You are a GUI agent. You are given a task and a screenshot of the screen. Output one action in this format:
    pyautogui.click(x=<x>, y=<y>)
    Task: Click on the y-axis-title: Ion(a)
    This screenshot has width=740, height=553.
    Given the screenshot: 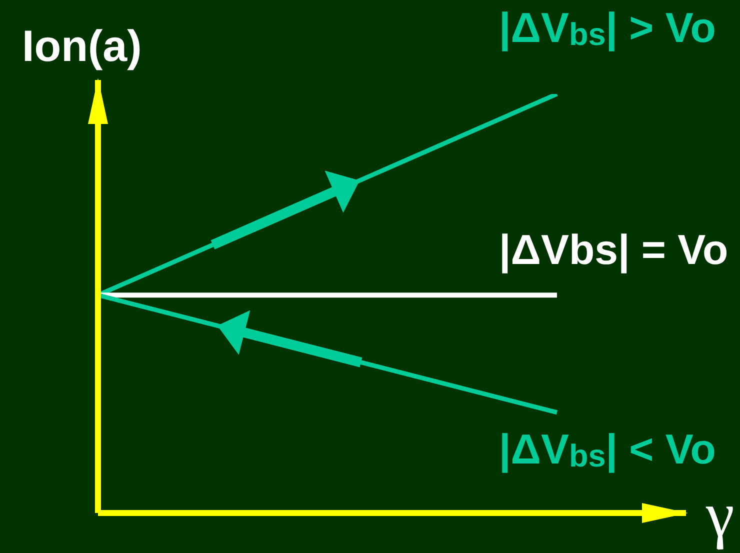 What is the action you would take?
    pyautogui.click(x=82, y=46)
    